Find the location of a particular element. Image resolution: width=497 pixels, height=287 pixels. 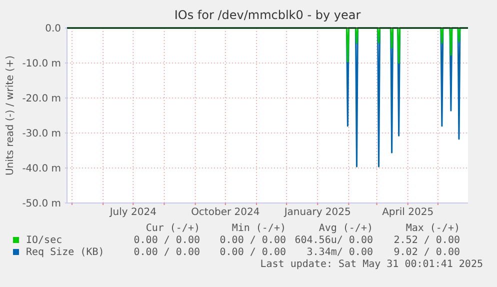

x-tick-label: January 2025 is located at coordinates (317, 212).